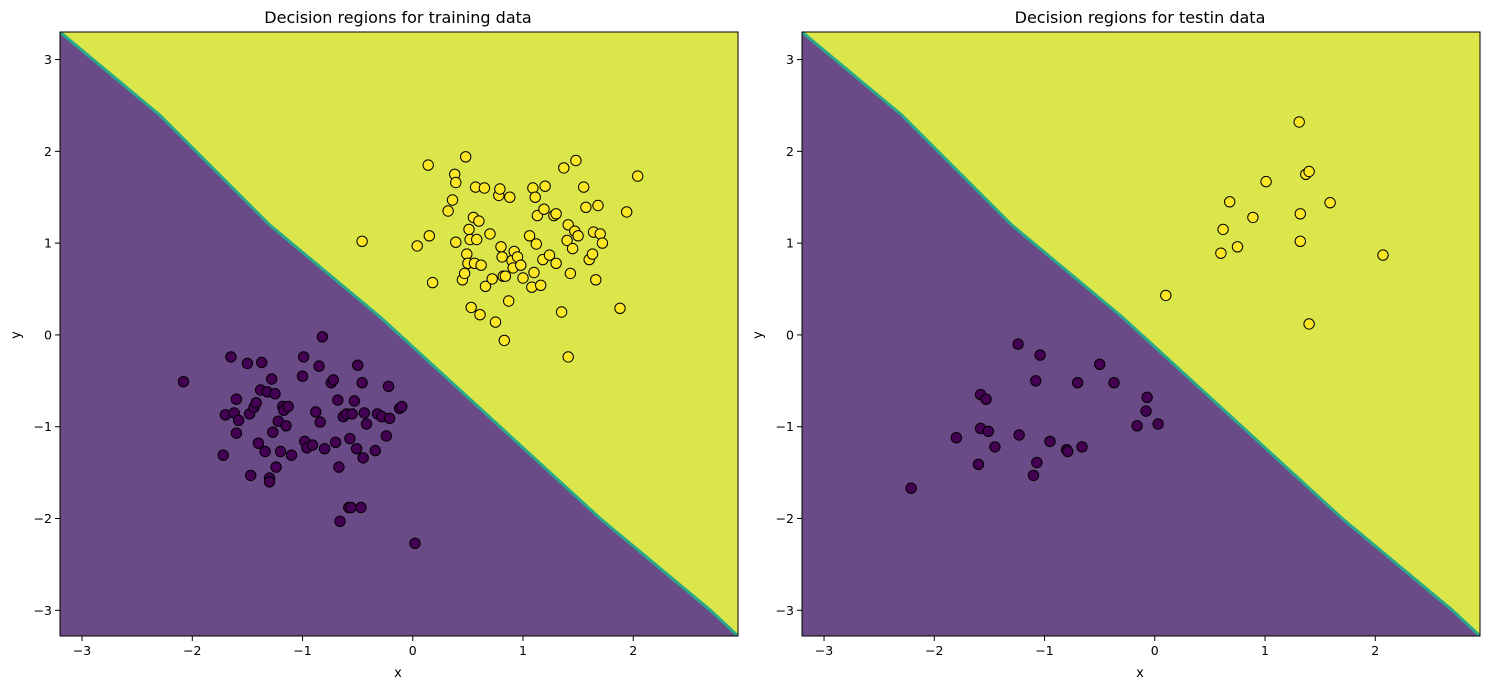  I want to click on x-axis-label: x, so click(1140, 673).